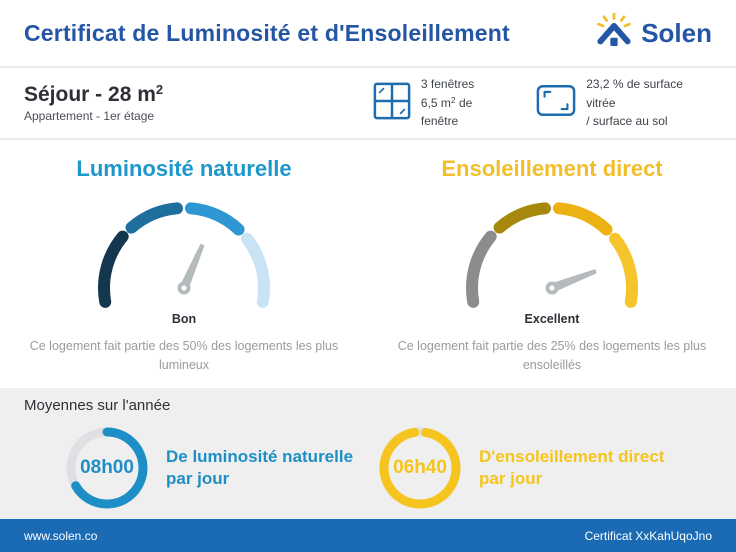  I want to click on window-icon, so click(392, 103).